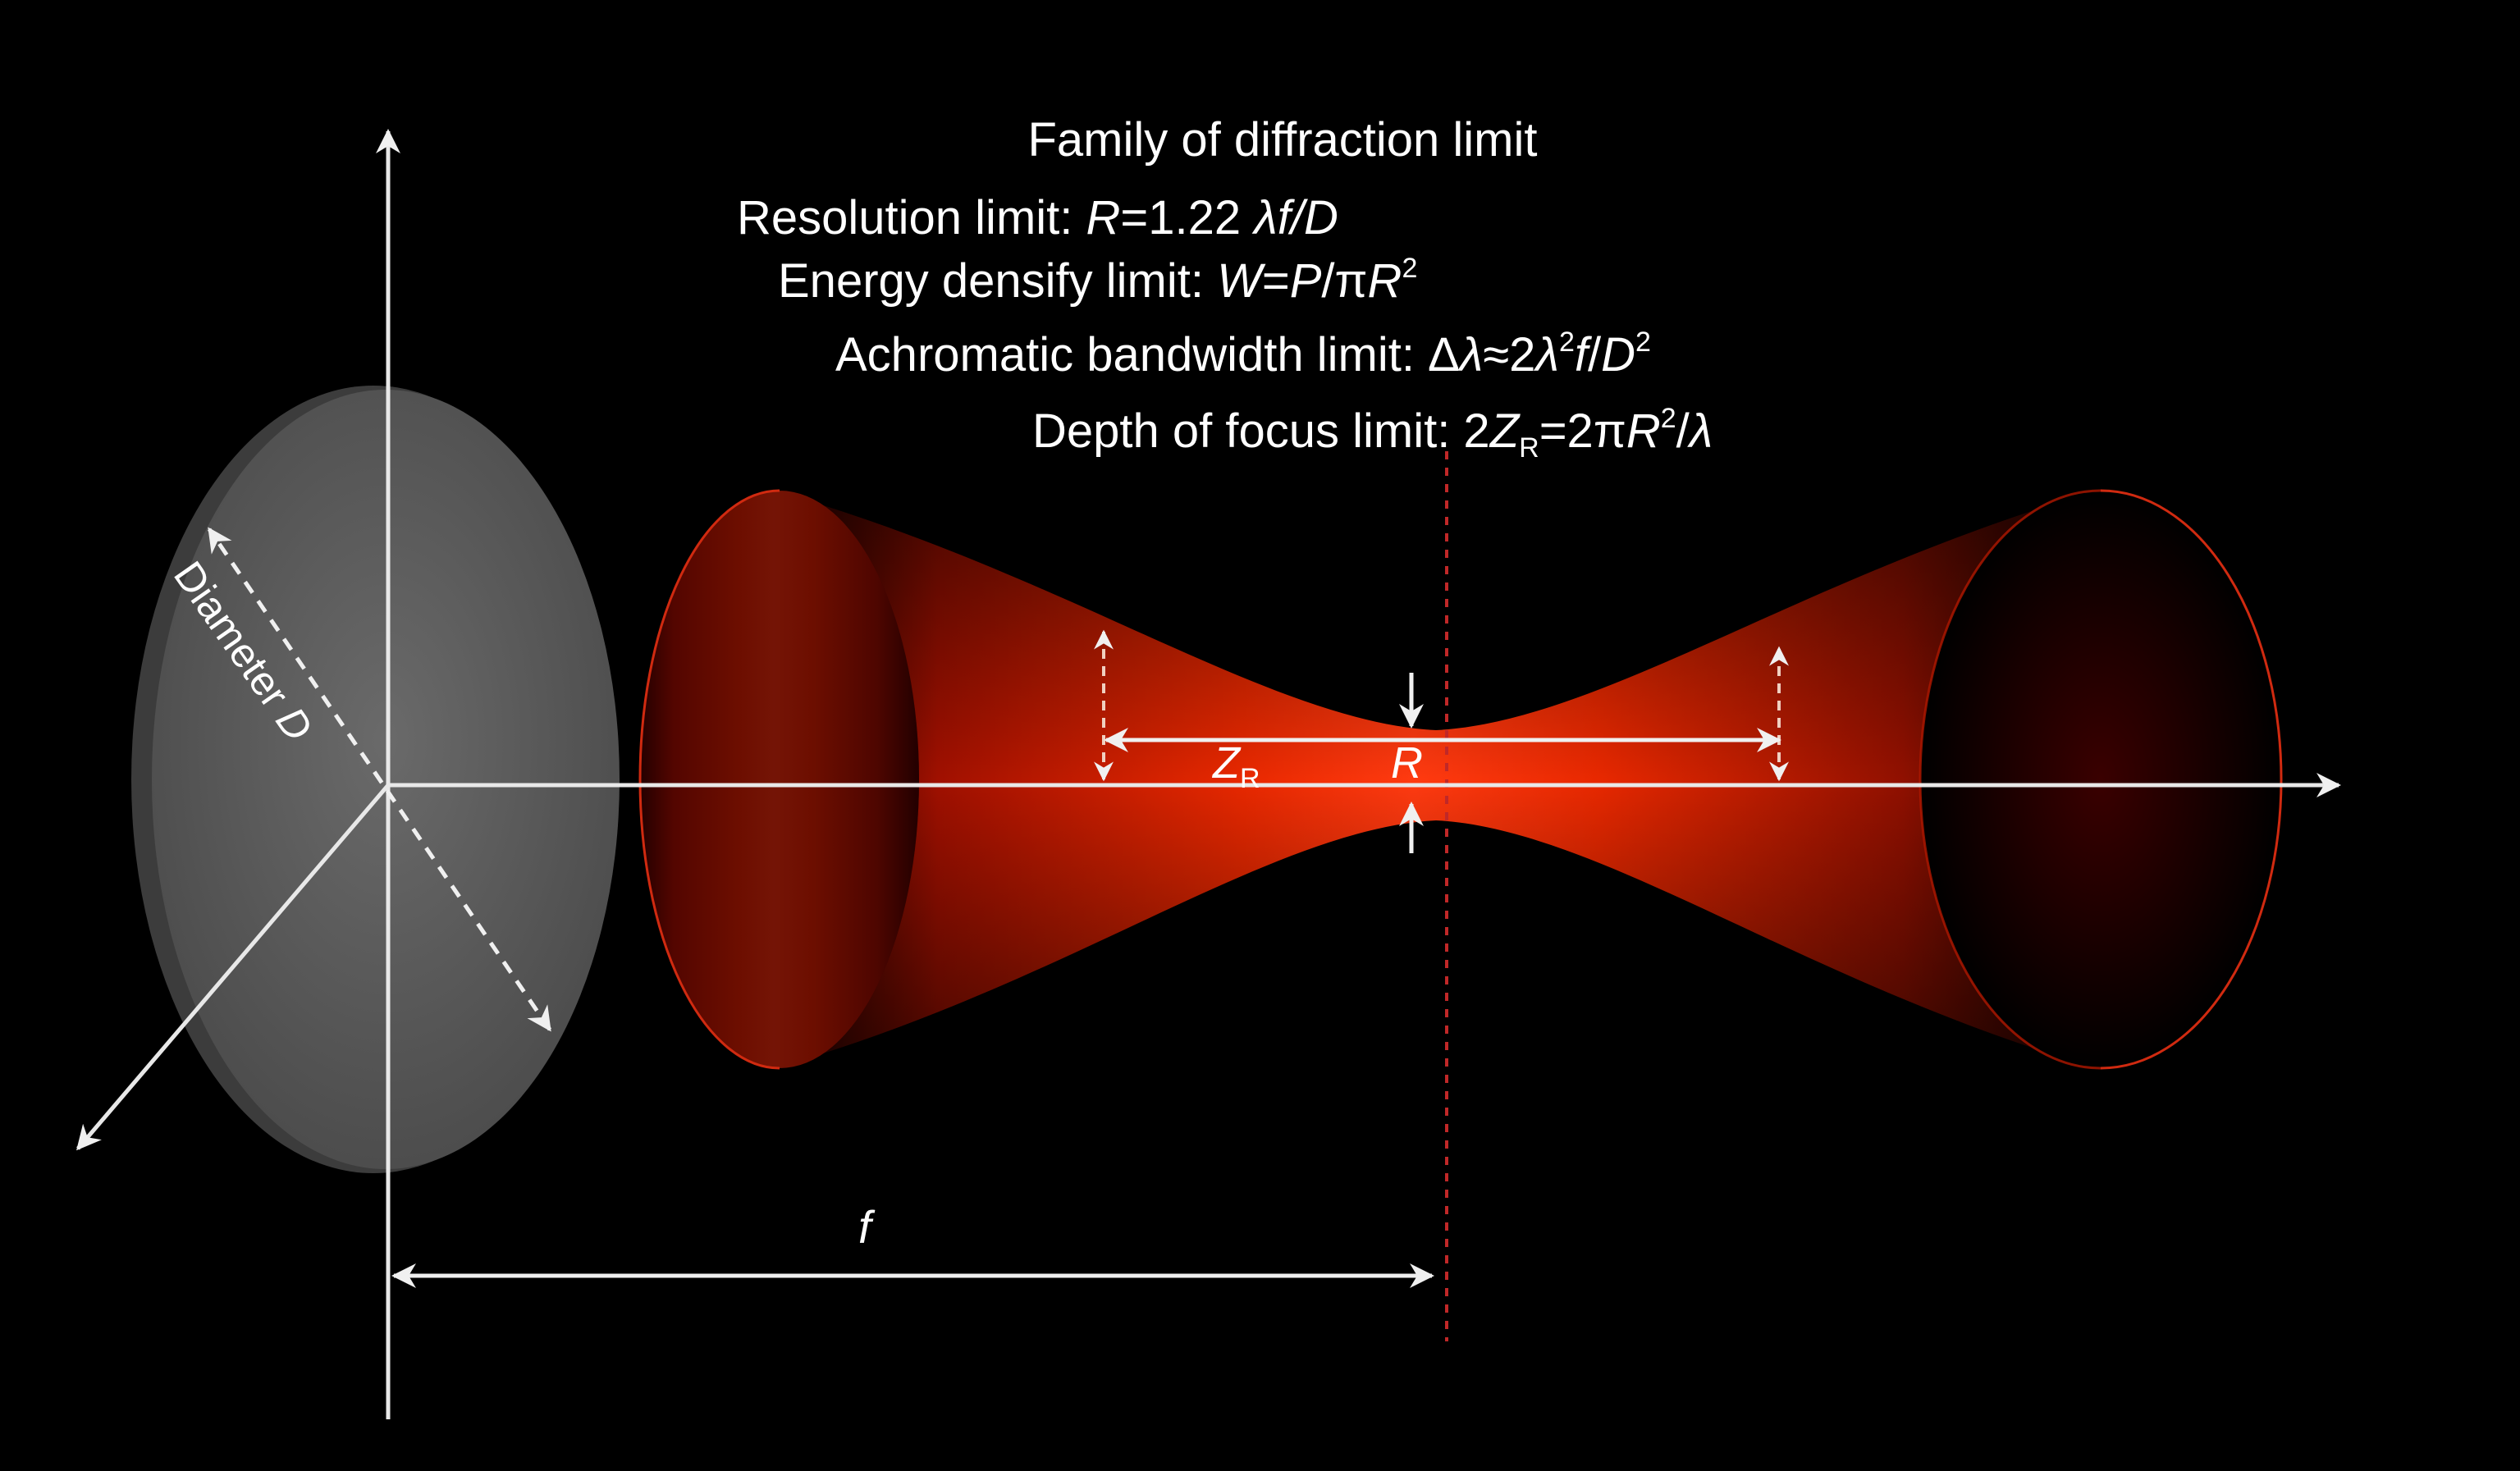  What do you see at coordinates (2100, 779) in the screenshot?
I see `beam-right-cap` at bounding box center [2100, 779].